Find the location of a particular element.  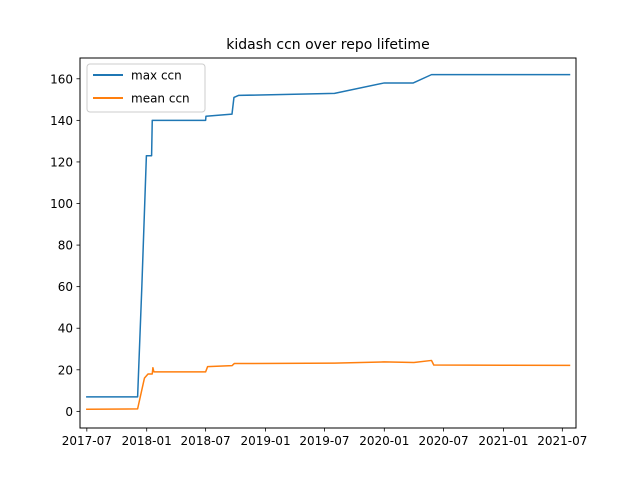

x-tick-label-2019-07: 2019-07 is located at coordinates (324, 441).